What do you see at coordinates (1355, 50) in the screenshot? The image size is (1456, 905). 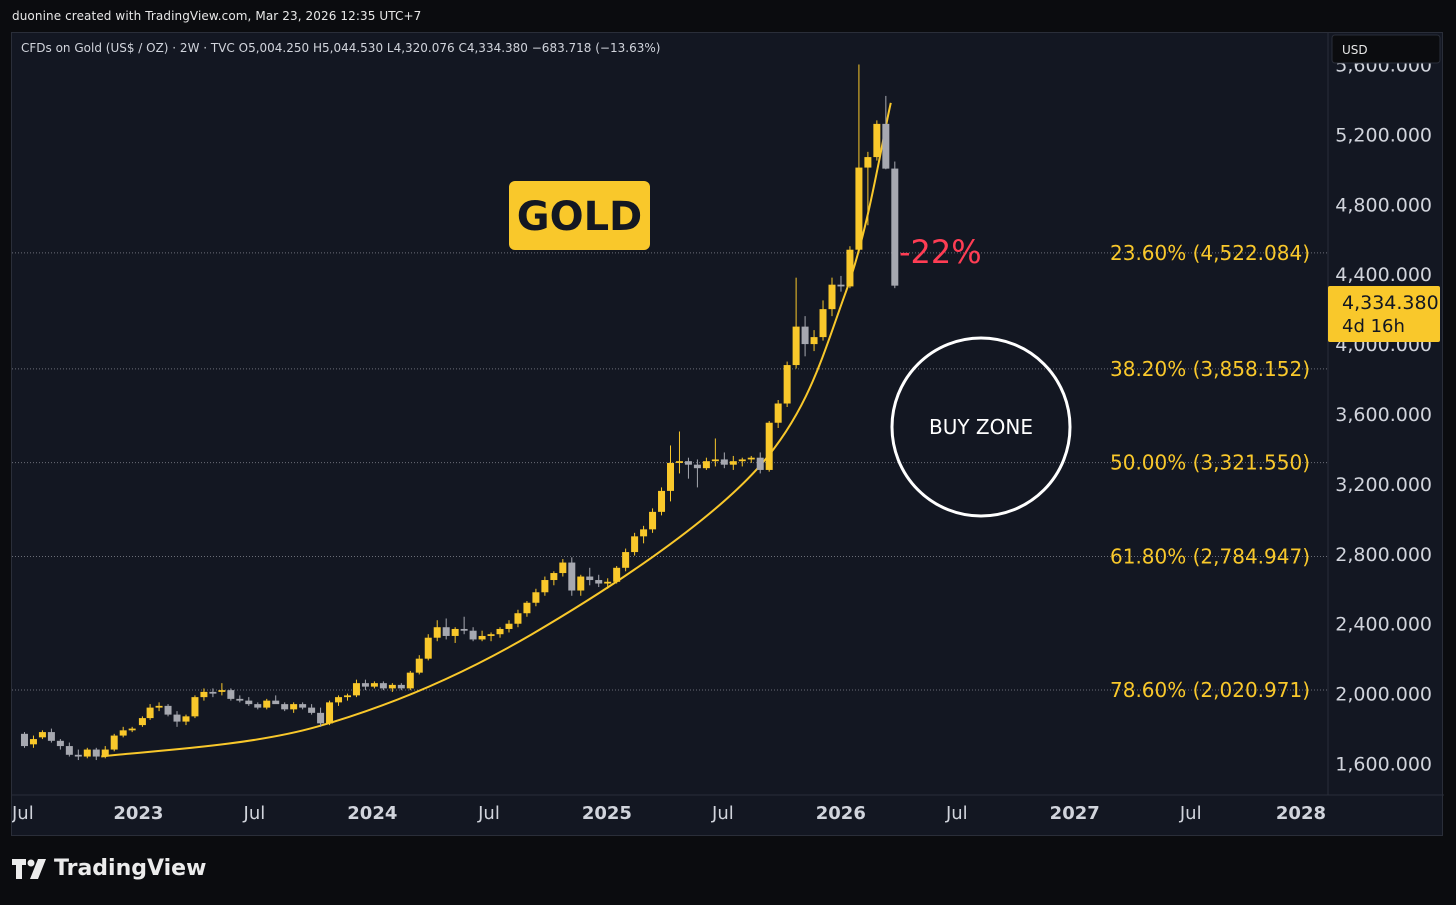 I see `currency-button-label: USD` at bounding box center [1355, 50].